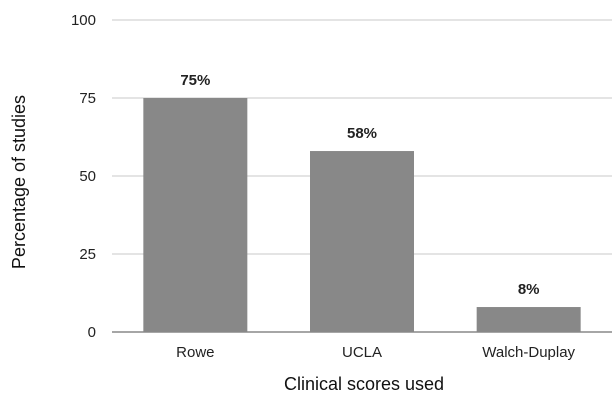 Image resolution: width=615 pixels, height=397 pixels. Describe the element at coordinates (528, 352) in the screenshot. I see `x-tick-label: Walch-Duplay` at that location.